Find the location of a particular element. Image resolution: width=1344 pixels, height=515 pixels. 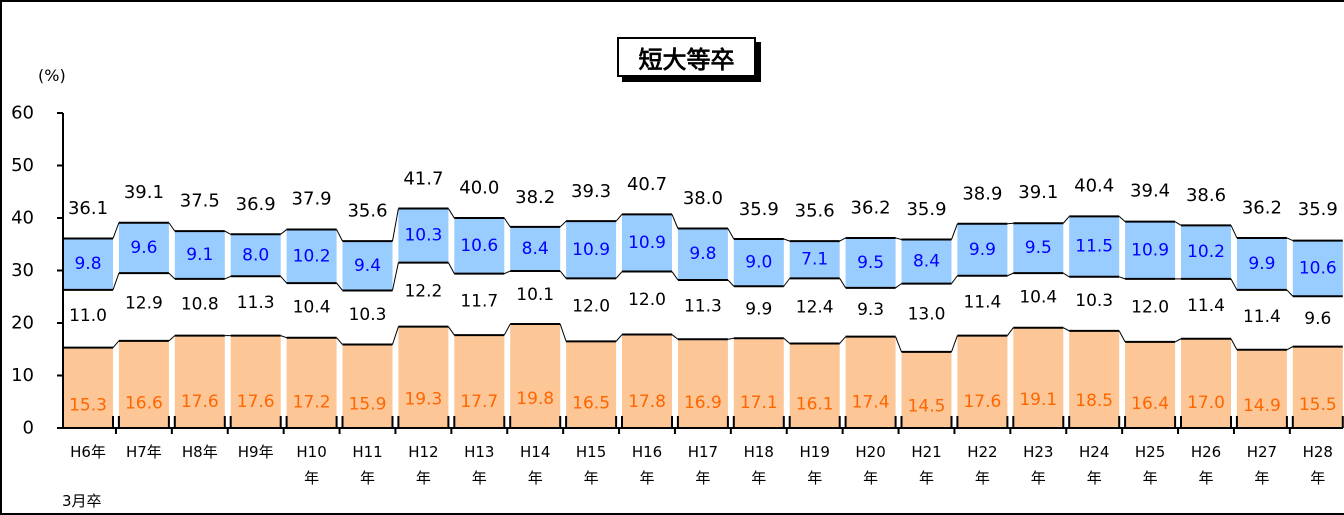

x-tick-label: H25 年 is located at coordinates (1150, 465).